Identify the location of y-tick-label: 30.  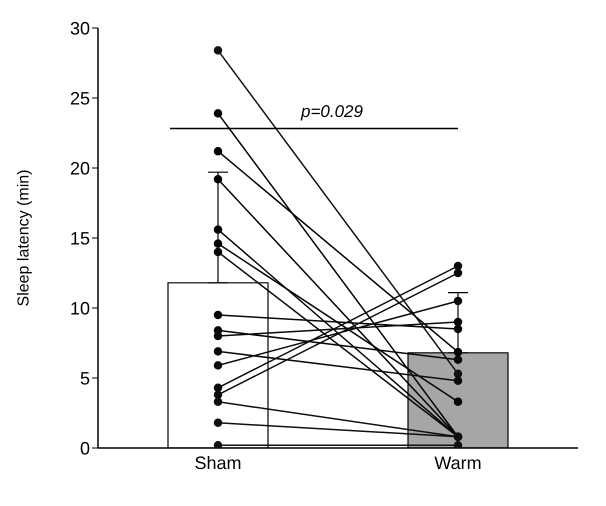
(80, 28).